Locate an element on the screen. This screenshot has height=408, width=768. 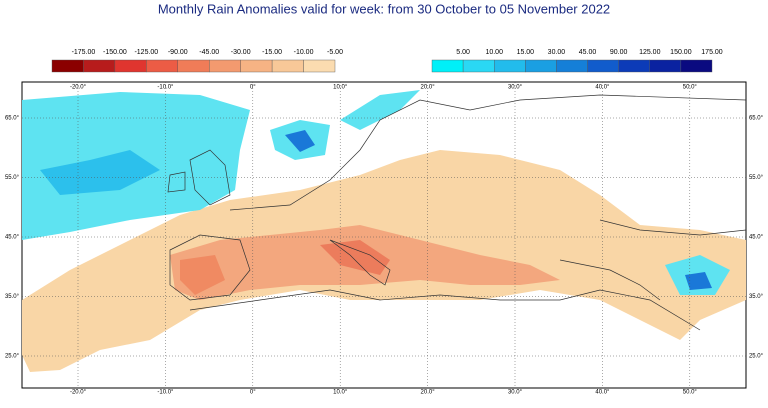
legend-label: -150.00 is located at coordinates (115, 52).